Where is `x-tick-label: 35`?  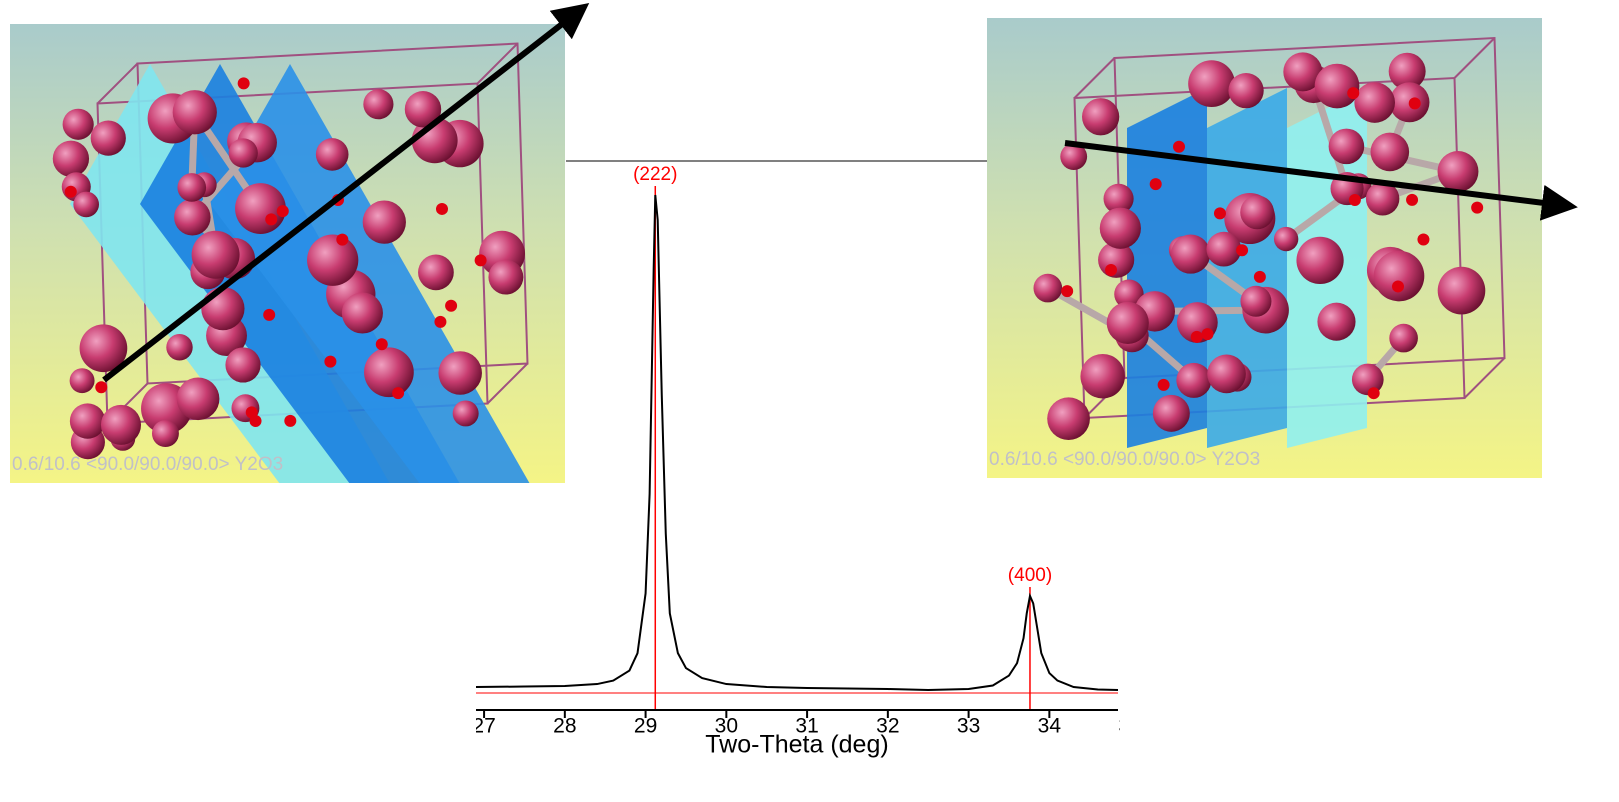 x-tick-label: 35 is located at coordinates (1129, 726).